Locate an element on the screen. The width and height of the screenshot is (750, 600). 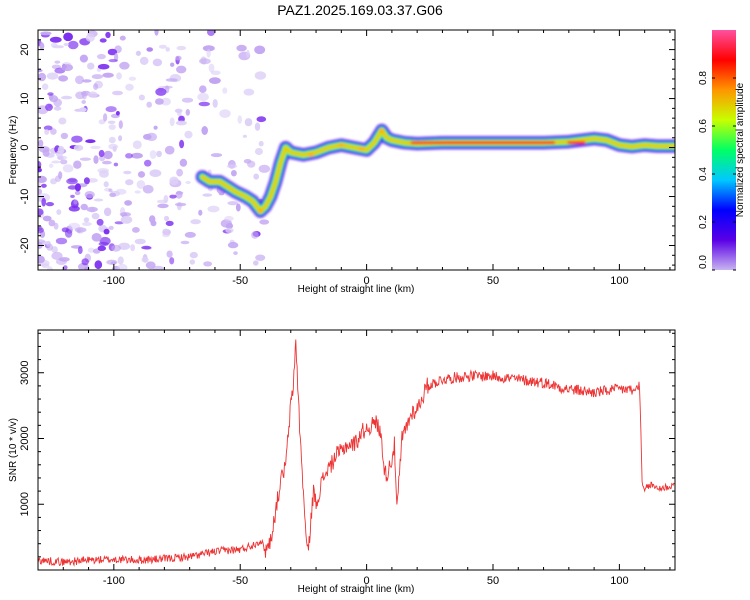
y-tick-label: 20 is located at coordinates (25, 49).